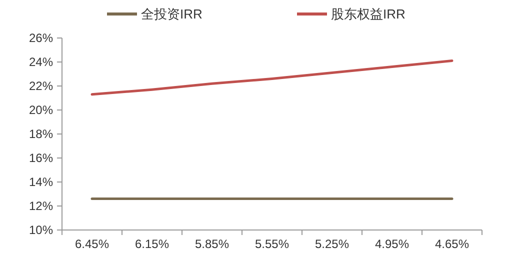 The width and height of the screenshot is (519, 262). Describe the element at coordinates (212, 244) in the screenshot. I see `x-tick-label: 5.85%` at that location.